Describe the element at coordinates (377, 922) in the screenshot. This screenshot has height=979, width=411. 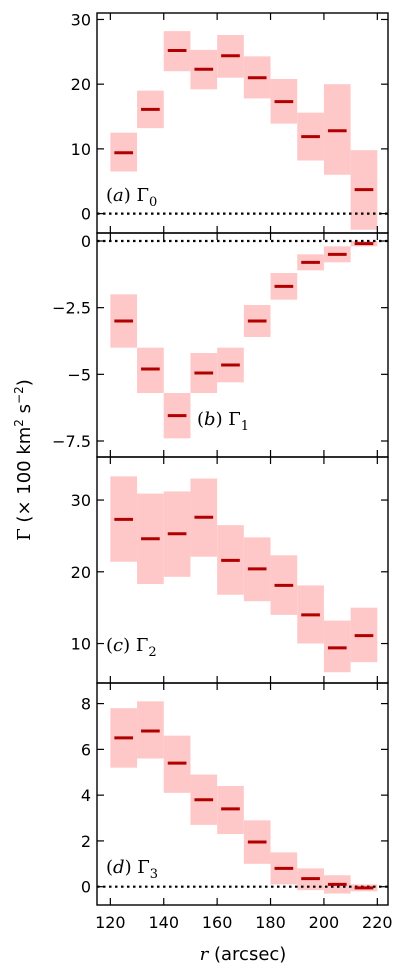
I see `x-tick-label: 220` at that location.